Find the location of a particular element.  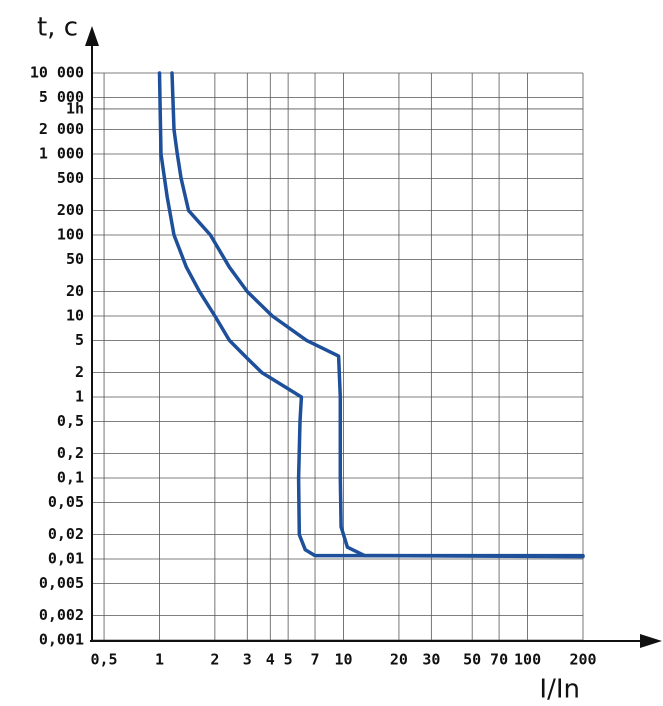

y-tick-label: 1 is located at coordinates (79, 397).